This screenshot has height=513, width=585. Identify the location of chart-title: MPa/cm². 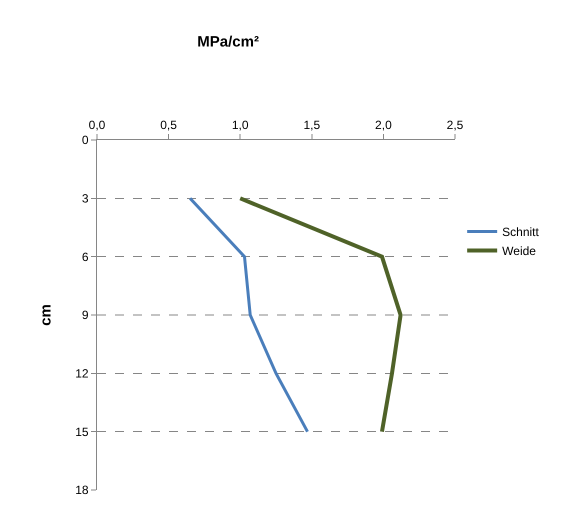
(228, 41).